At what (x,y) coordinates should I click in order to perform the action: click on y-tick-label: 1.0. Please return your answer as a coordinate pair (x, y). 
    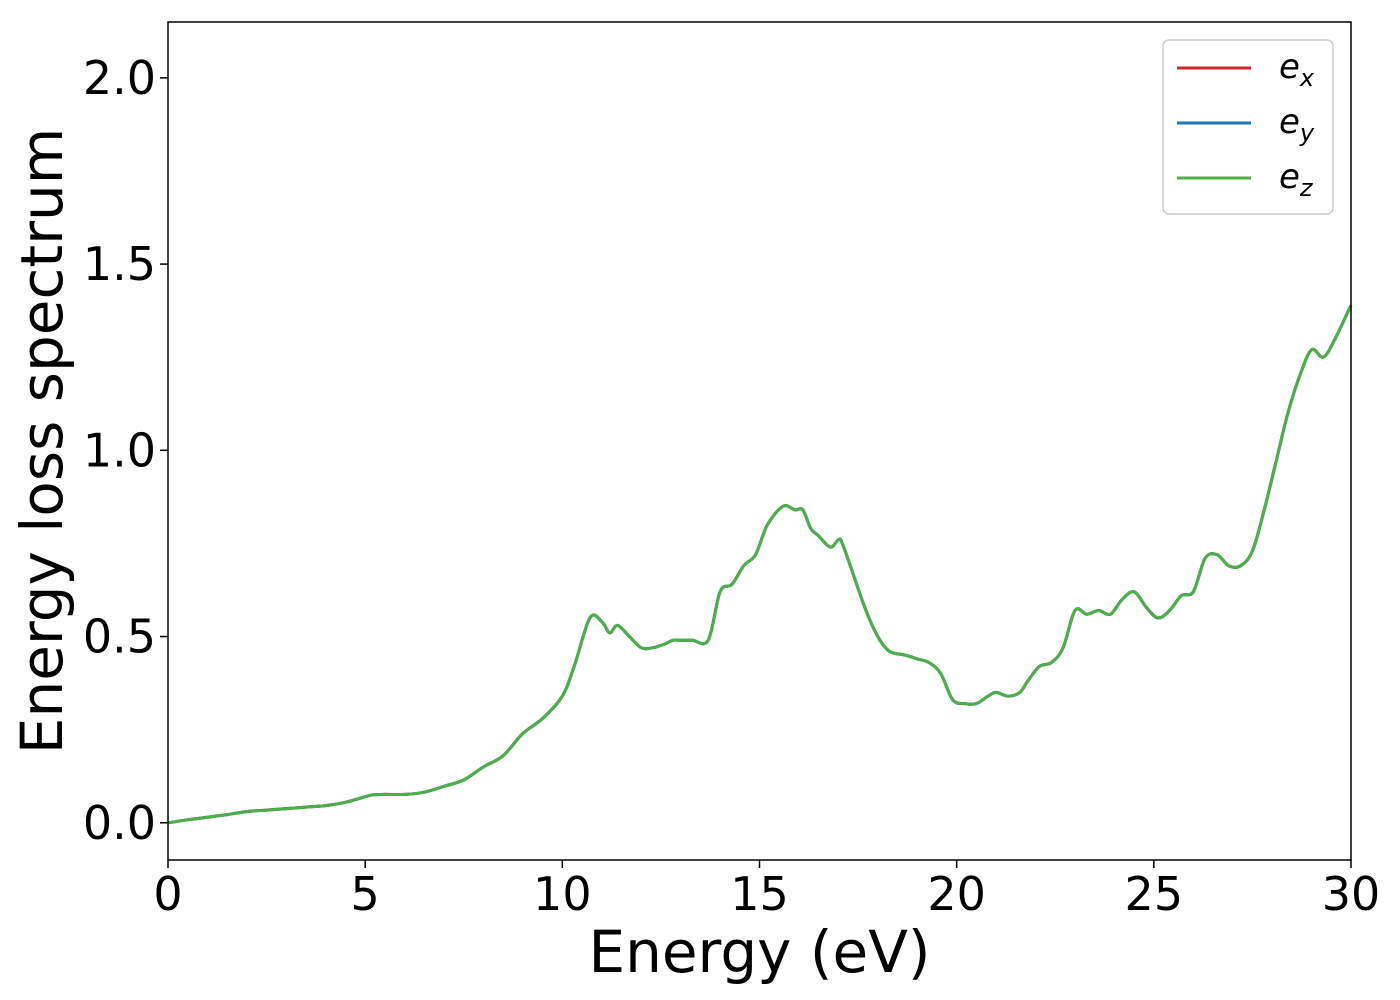
    Looking at the image, I should click on (119, 450).